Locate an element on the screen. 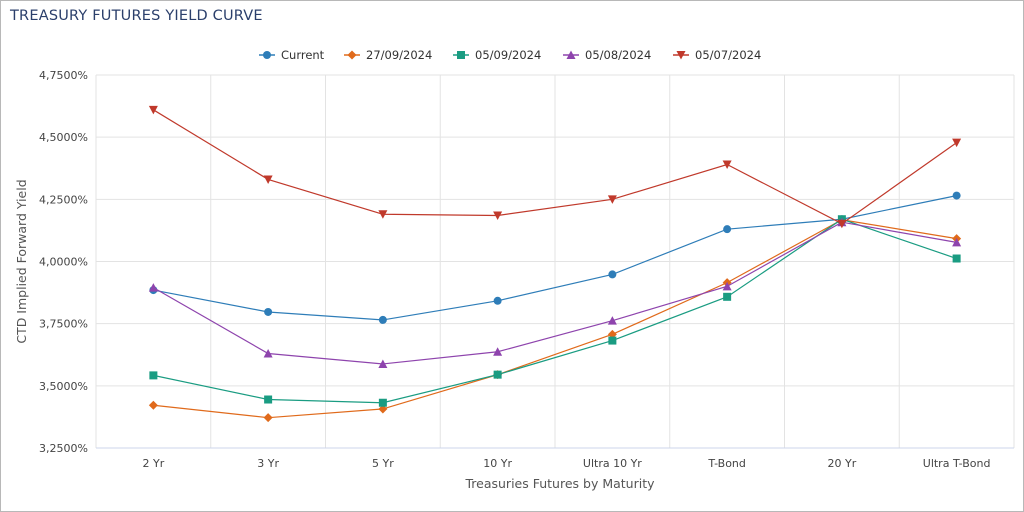 The width and height of the screenshot is (1024, 512). x-tick-label: 5 Yr is located at coordinates (383, 463).